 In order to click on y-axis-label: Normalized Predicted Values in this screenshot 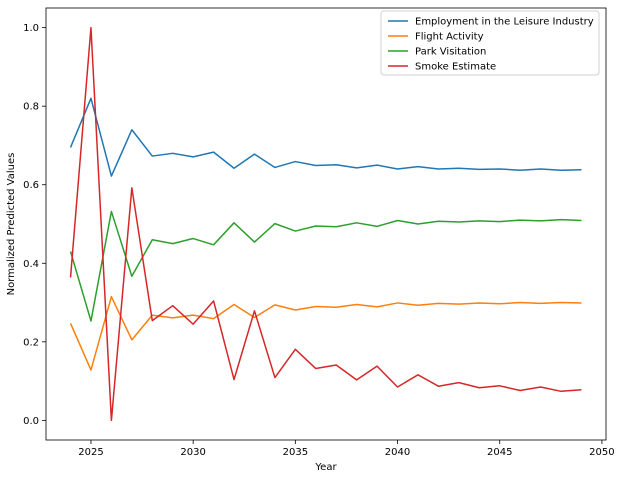, I will do `click(11, 224)`.